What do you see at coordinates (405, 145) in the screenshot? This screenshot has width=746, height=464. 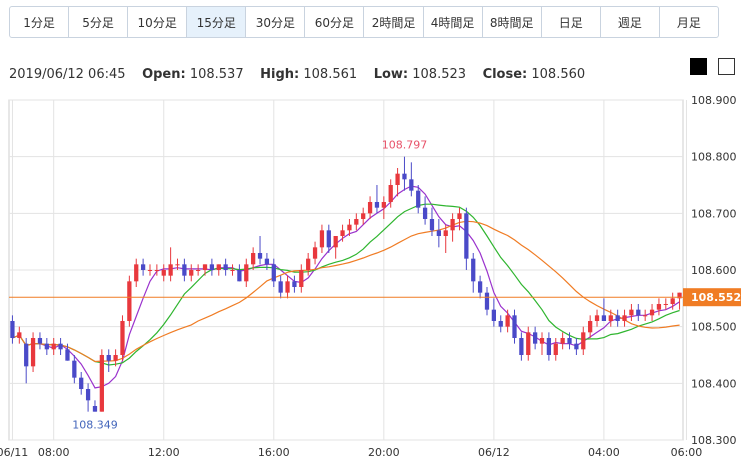 I see `max-price-label: 108.797` at bounding box center [405, 145].